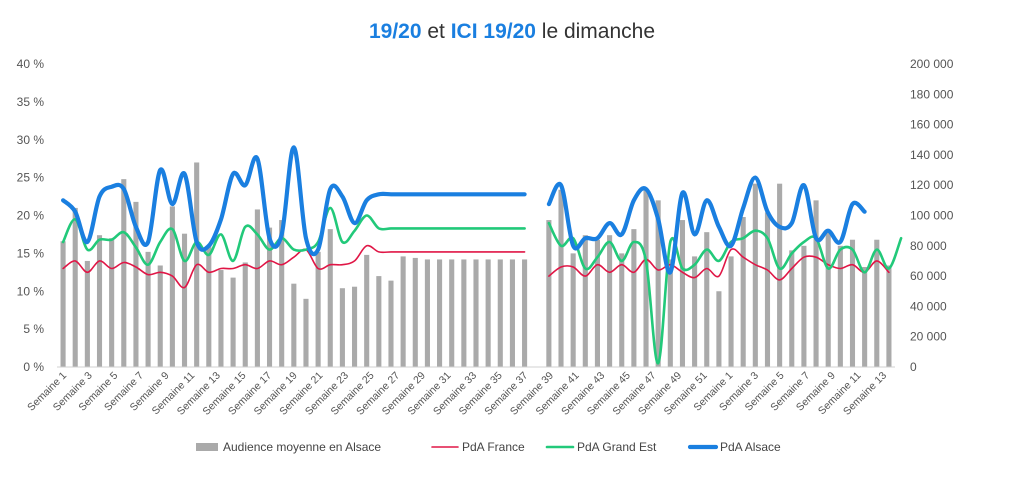 The width and height of the screenshot is (1024, 486). What do you see at coordinates (302, 447) in the screenshot?
I see `legend-label: Audience moyenne en Alsace` at bounding box center [302, 447].